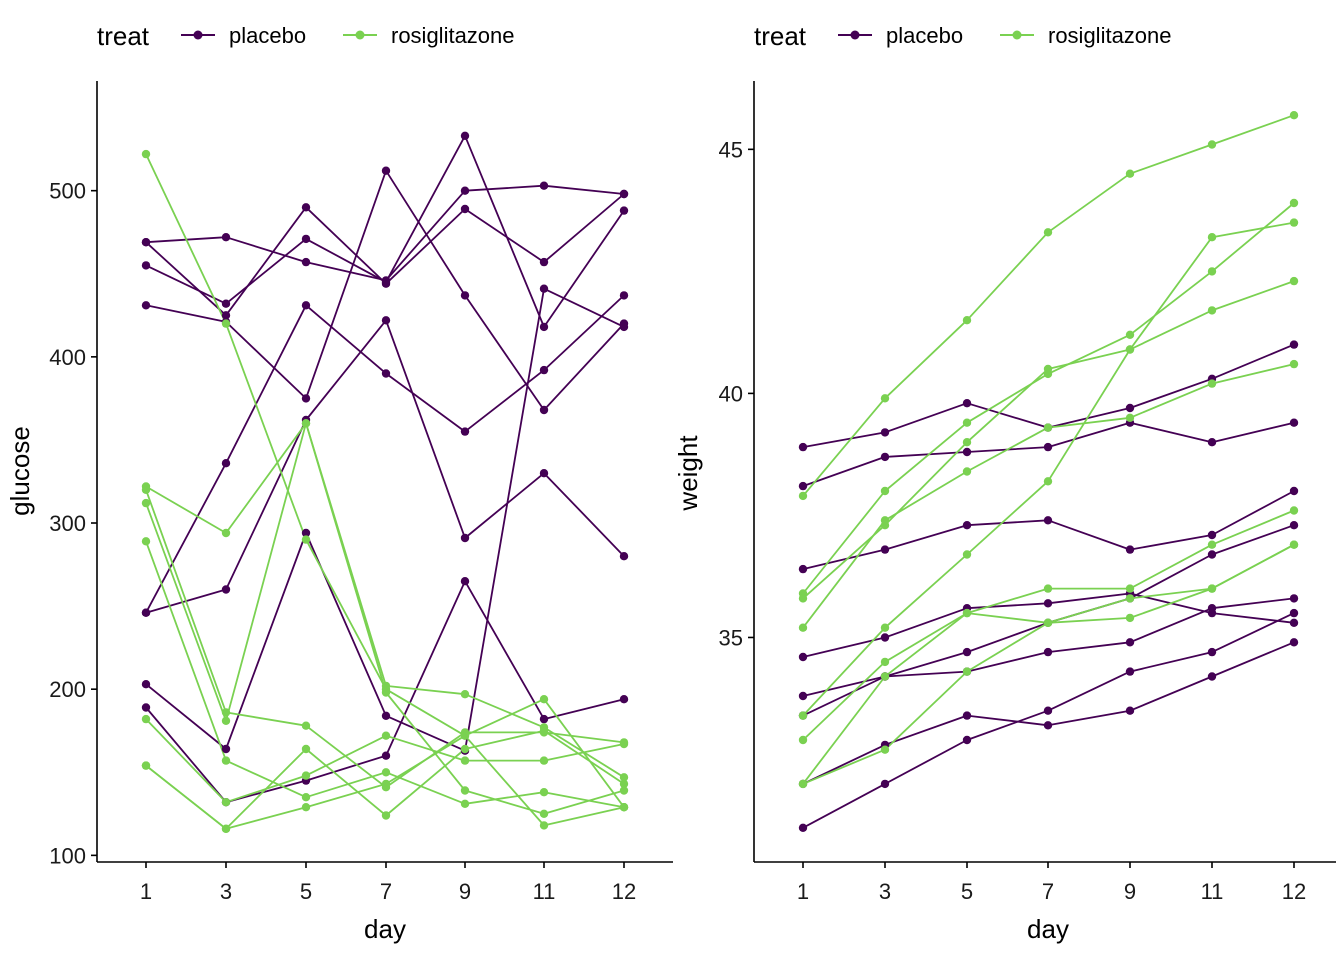  Describe the element at coordinates (924, 35) in the screenshot. I see `legend-label-placebo: placebo` at that location.